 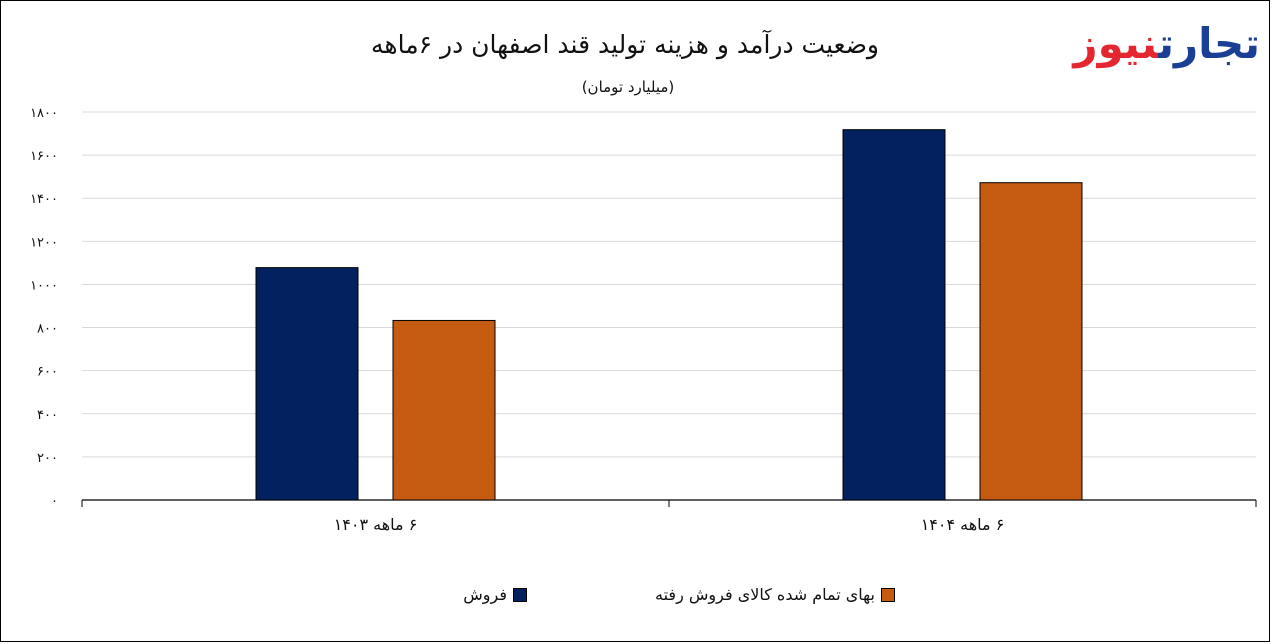 What do you see at coordinates (376, 524) in the screenshot?
I see `x-category-label: ۶ ماهه ۱۴۰۳` at bounding box center [376, 524].